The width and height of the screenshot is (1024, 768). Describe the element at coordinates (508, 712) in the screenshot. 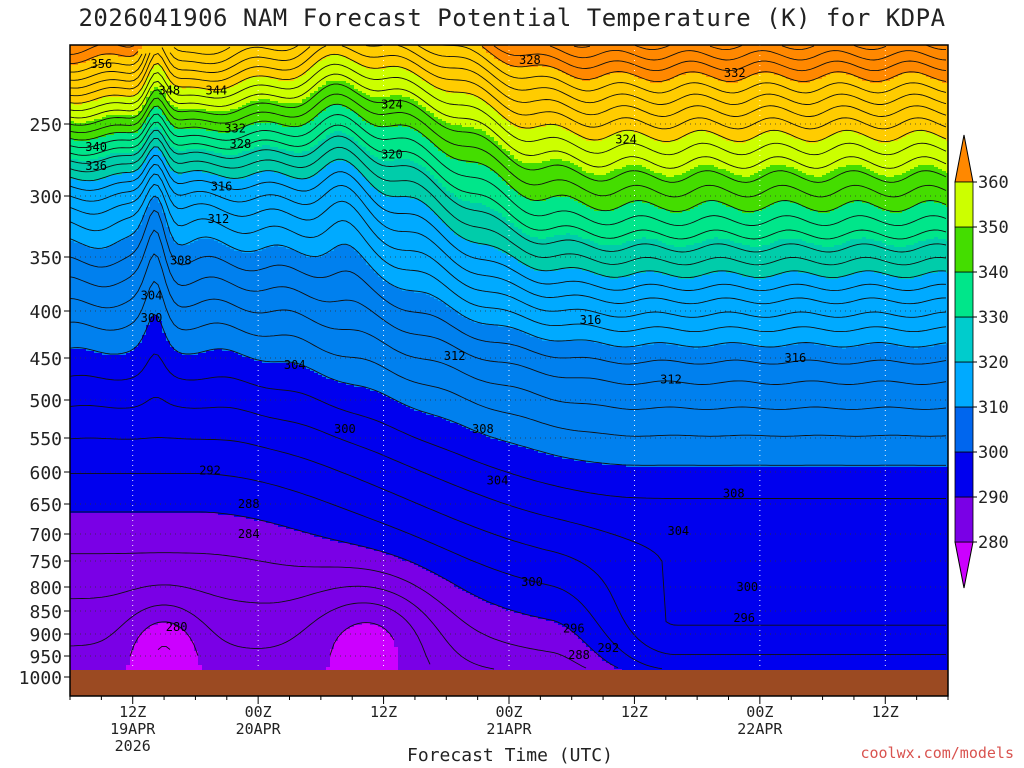

I see `x-tick-label: 00Z` at that location.